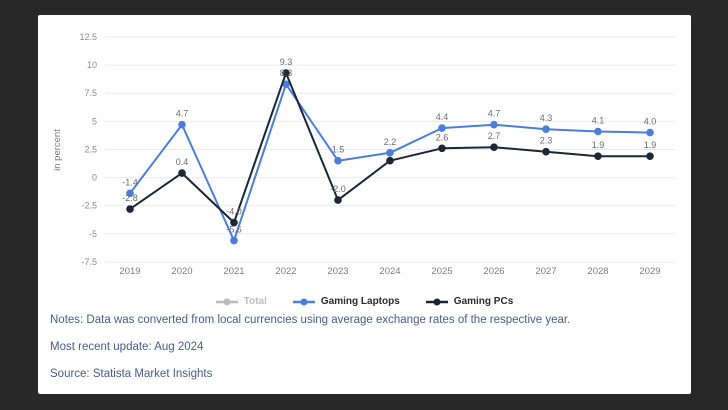 The width and height of the screenshot is (728, 410). I want to click on data-point-label: 4.3, so click(546, 118).